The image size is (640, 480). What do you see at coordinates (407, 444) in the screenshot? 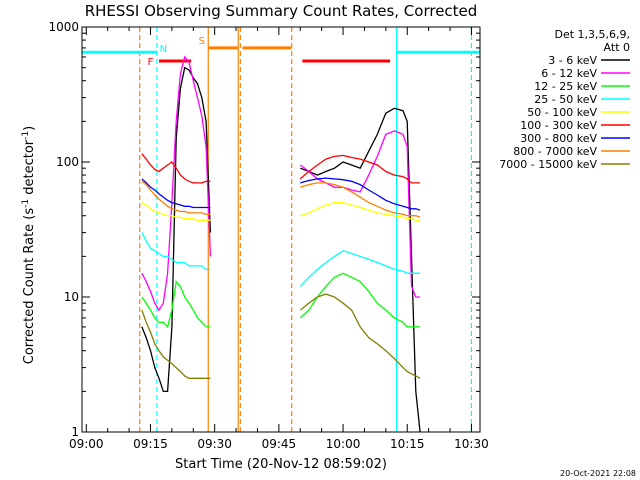
I see `x-tick-label-5: 10:15` at bounding box center [407, 444].